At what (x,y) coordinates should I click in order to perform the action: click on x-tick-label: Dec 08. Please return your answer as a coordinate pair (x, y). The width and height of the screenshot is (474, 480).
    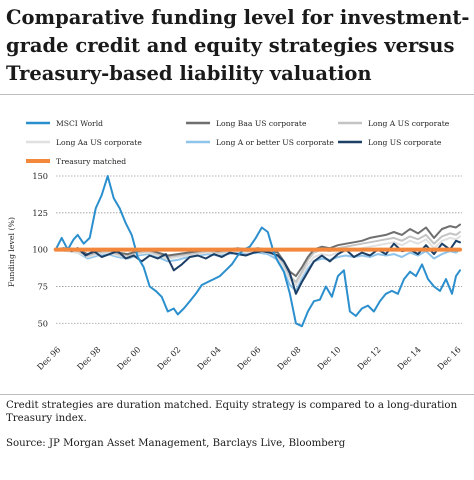
    Looking at the image, I should click on (289, 358).